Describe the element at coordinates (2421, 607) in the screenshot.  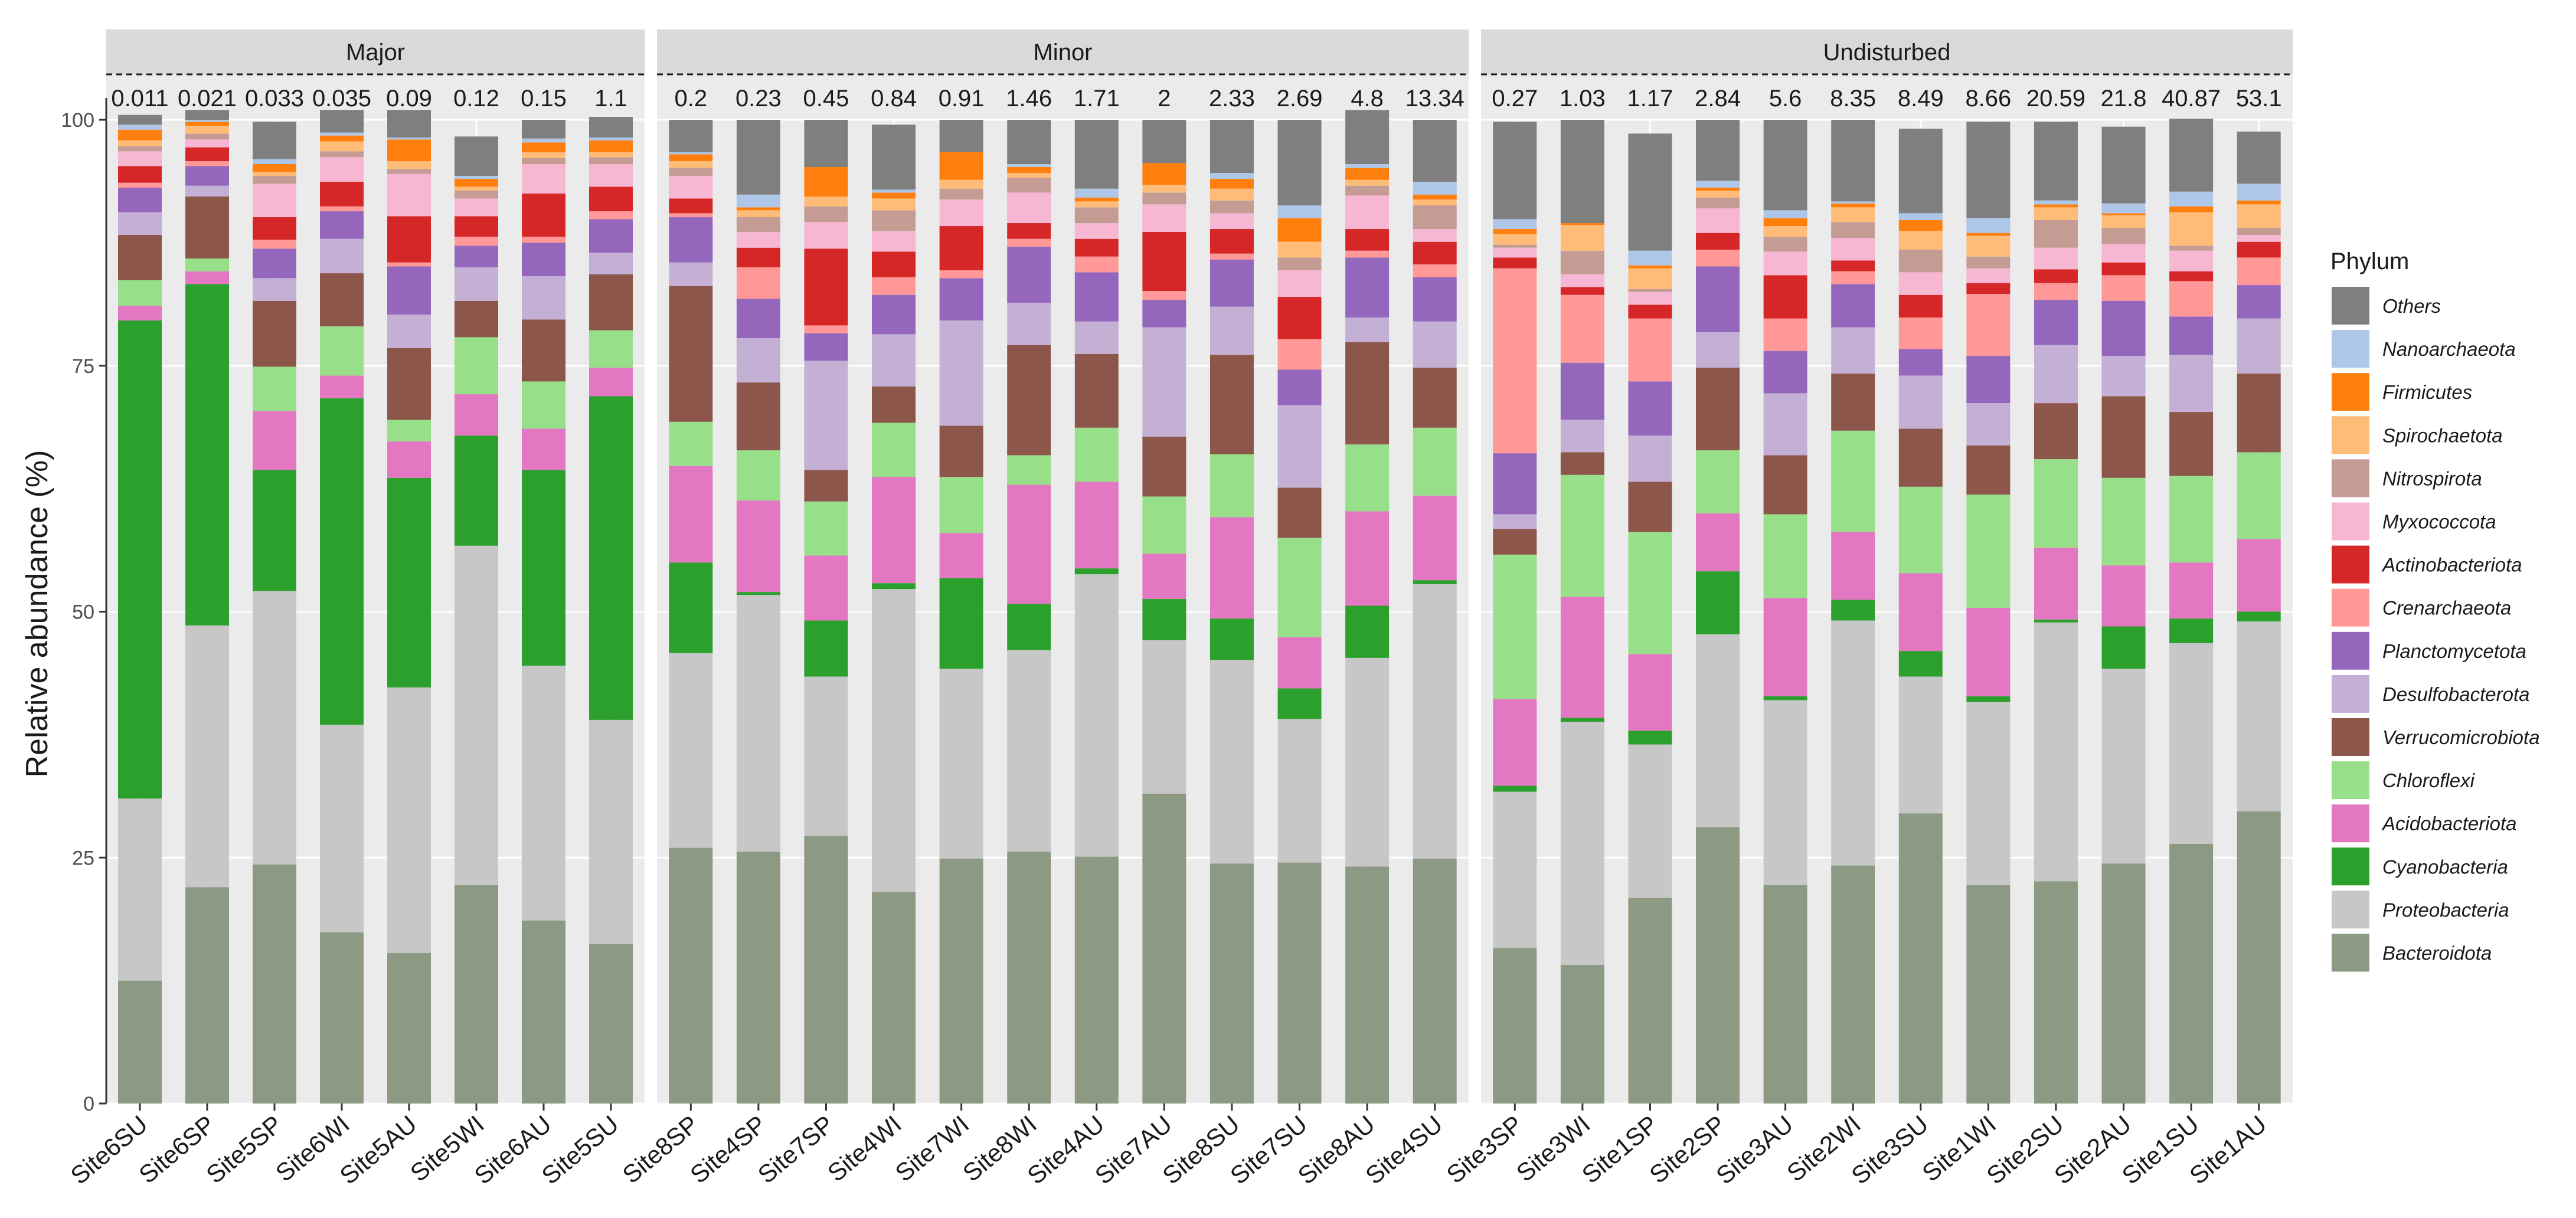
I see `legend-item: Crenarchaeota` at that location.